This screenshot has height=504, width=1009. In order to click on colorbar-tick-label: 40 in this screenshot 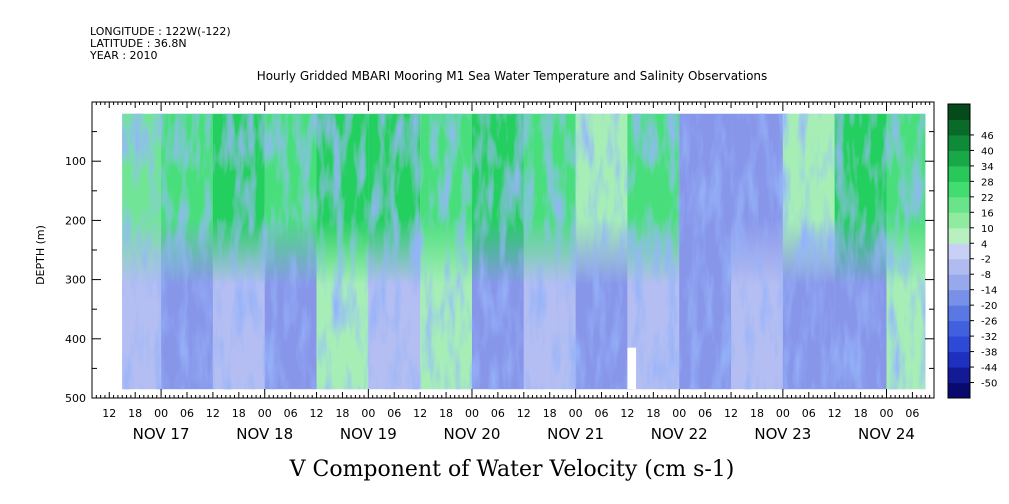, I will do `click(987, 151)`.